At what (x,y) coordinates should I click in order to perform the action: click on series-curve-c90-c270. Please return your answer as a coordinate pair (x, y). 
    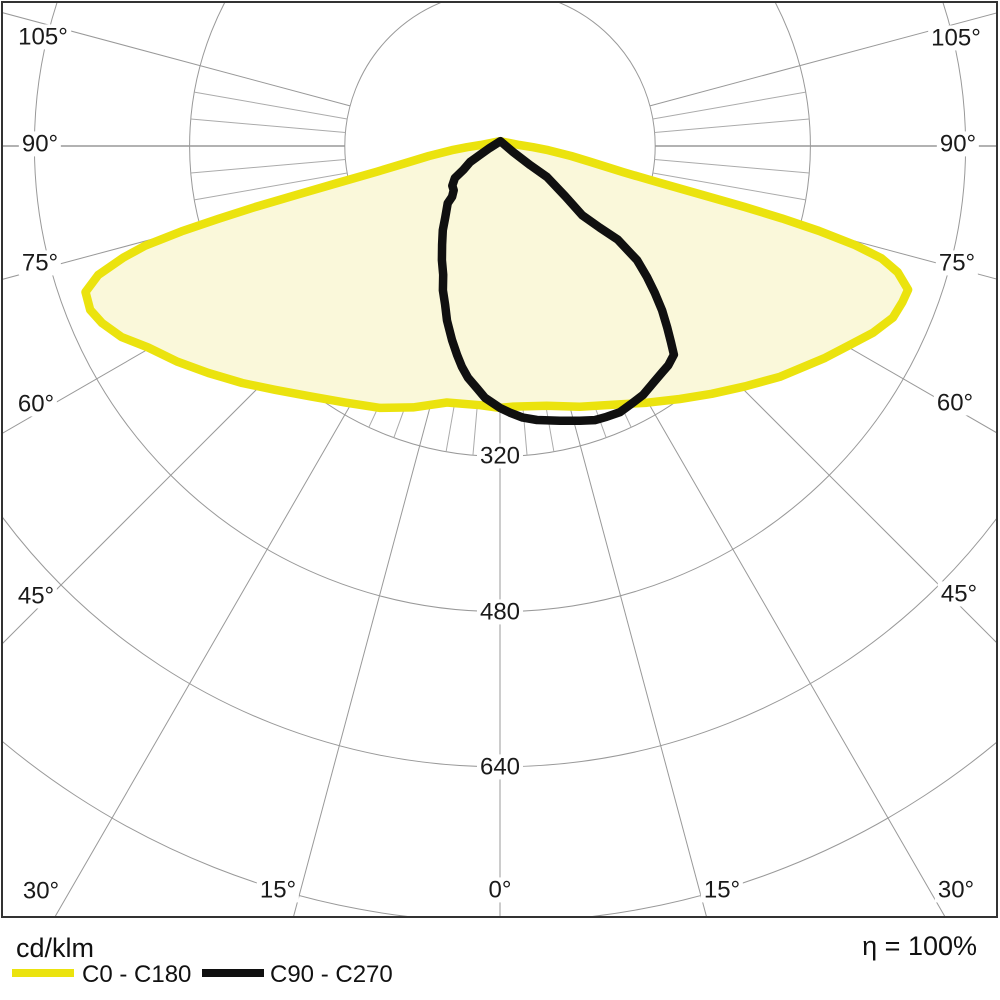
    Looking at the image, I should click on (558, 281).